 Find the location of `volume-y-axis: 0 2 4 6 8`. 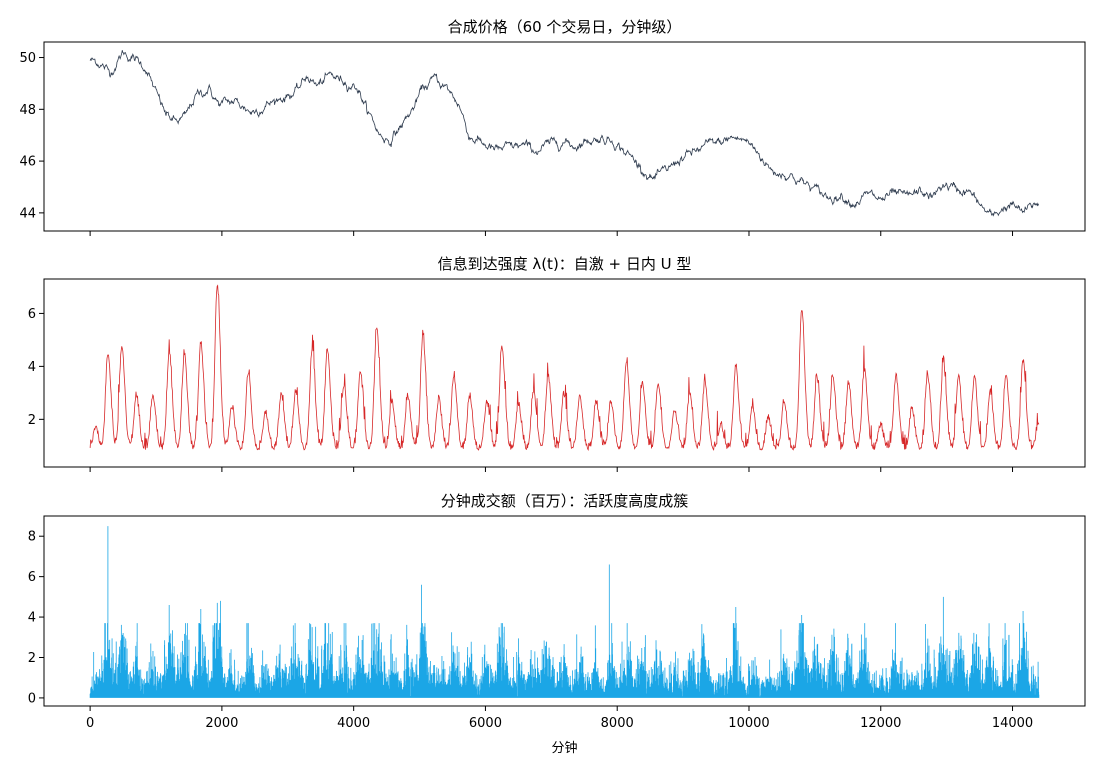

volume-y-axis: 0 2 4 6 8 is located at coordinates (36, 618).